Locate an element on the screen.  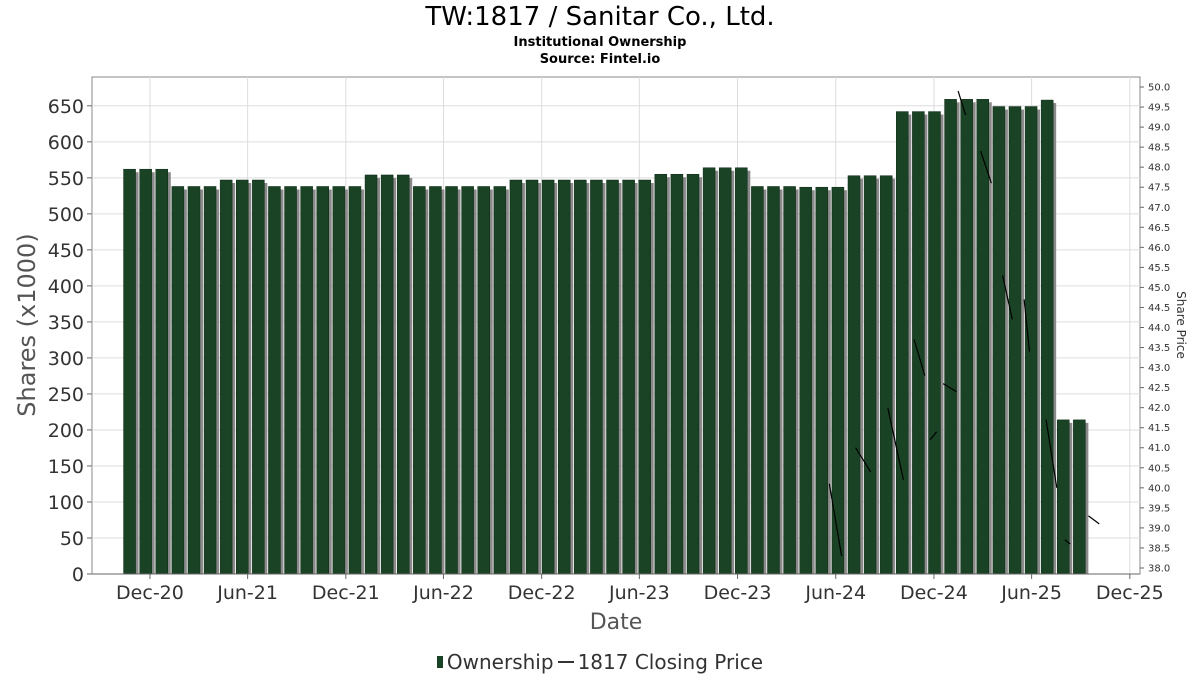
y-tick-label: 650 is located at coordinates (66, 107).